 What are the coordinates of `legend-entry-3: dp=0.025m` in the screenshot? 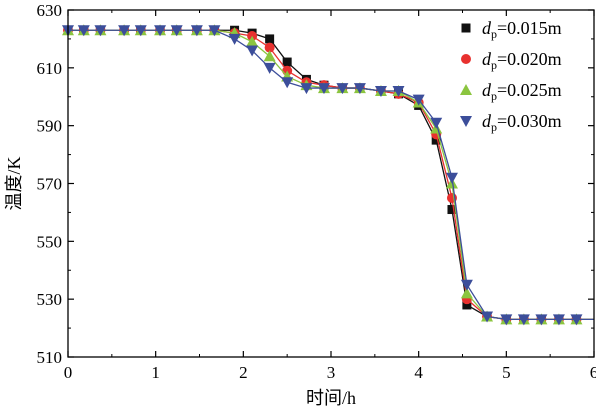 It's located at (511, 91).